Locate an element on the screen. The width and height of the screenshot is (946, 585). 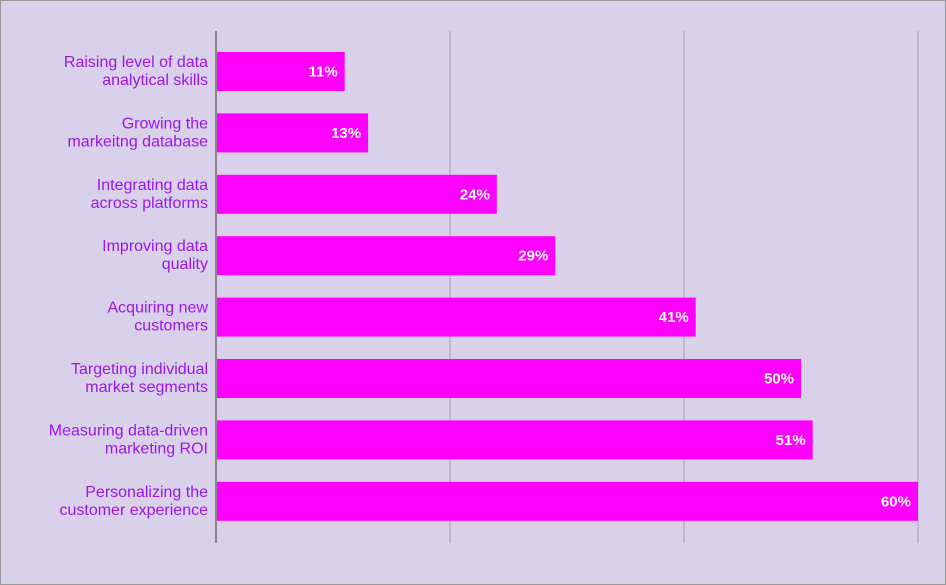
category-label-line: Personalizing the is located at coordinates (146, 492).